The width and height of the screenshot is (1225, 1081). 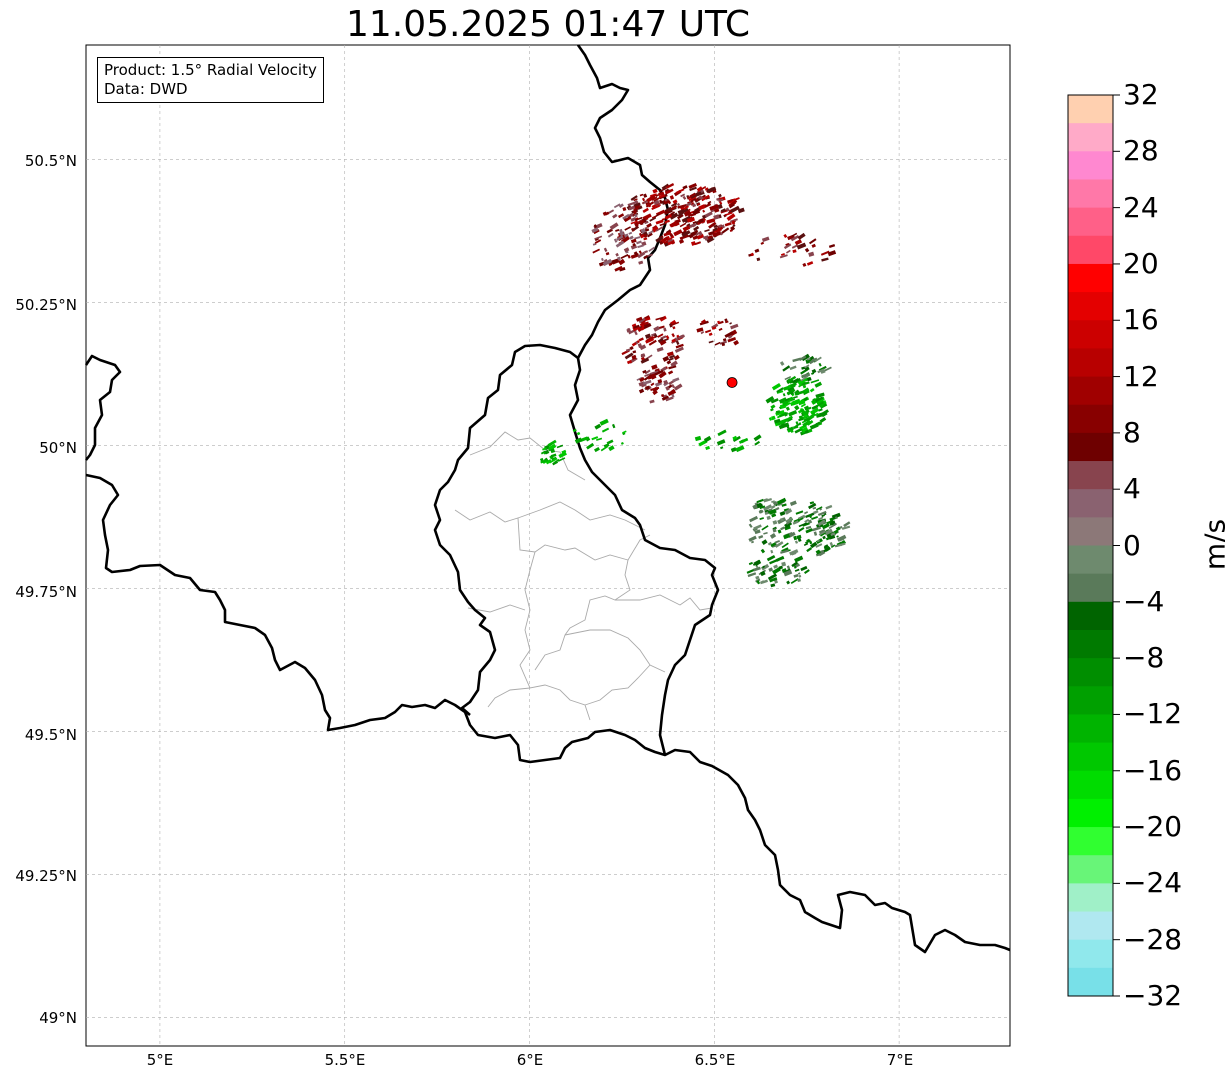 I want to click on colorbar-tick-label: −4, so click(x=1144, y=601).